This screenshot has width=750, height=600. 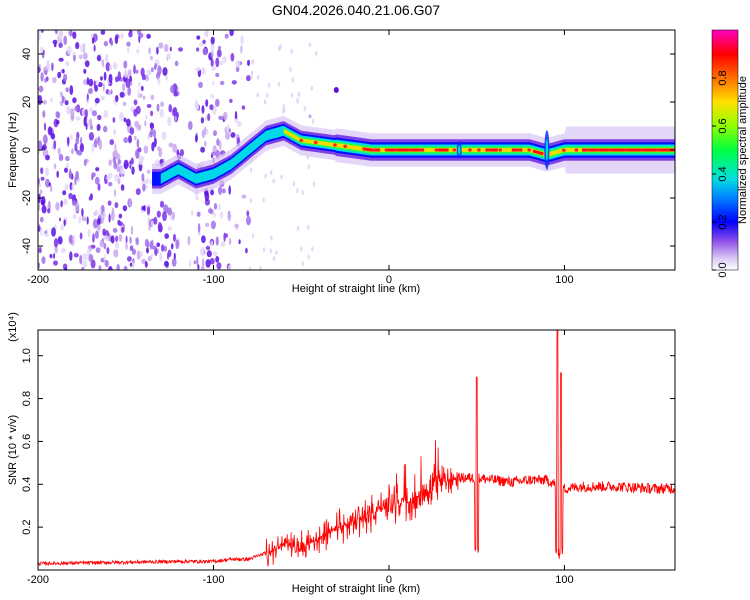 I want to click on x-tick-label: -200, so click(x=38, y=280).